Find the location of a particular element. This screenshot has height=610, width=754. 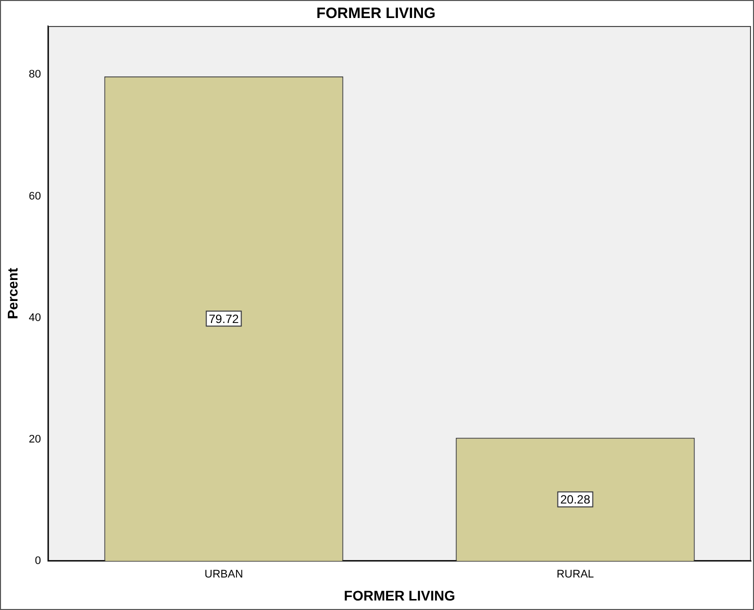

x-axis-title: FORMER LIVING is located at coordinates (400, 595).